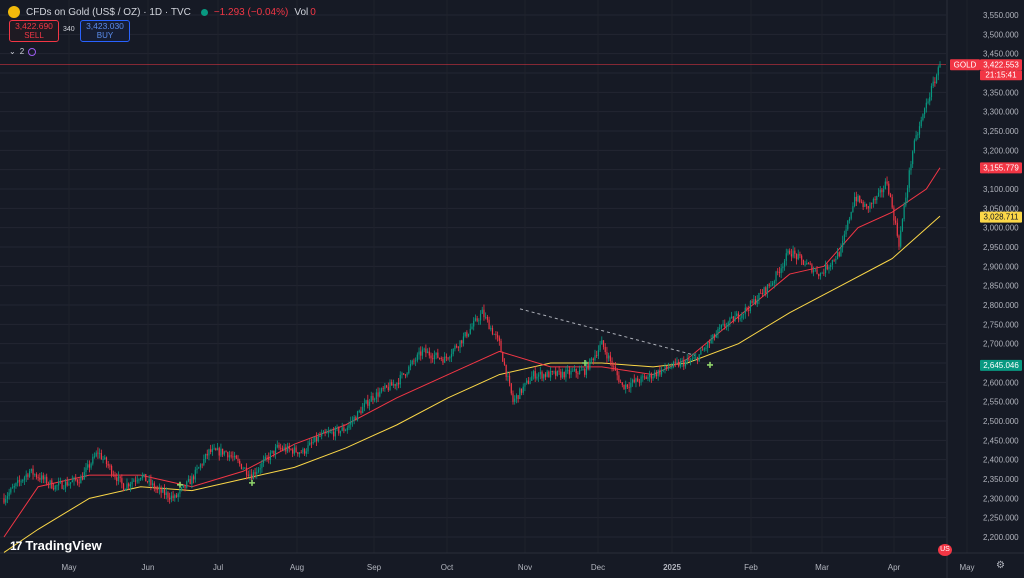  Describe the element at coordinates (108, 12) in the screenshot. I see `symbol-title: CFDs on Gold (US$ / OZ) · 1D · TVC` at that location.